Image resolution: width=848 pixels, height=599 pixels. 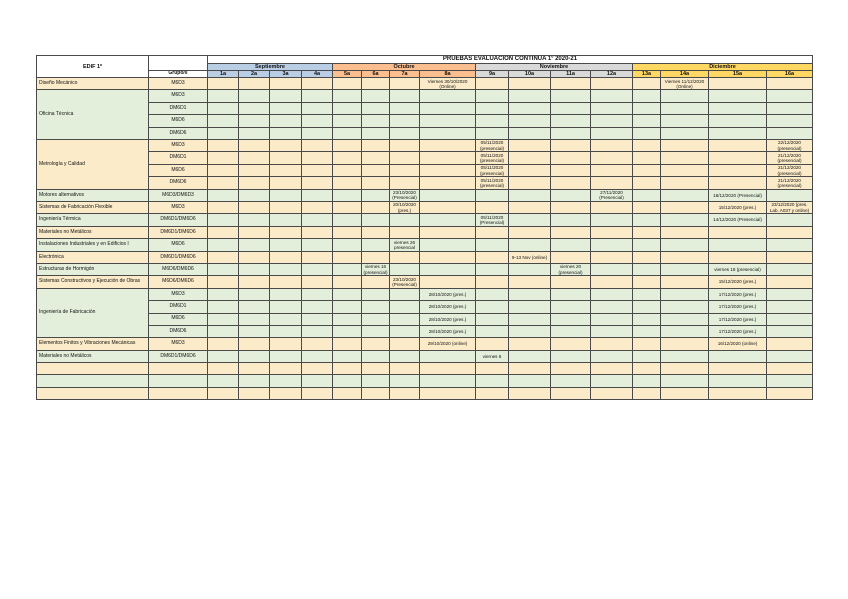 What do you see at coordinates (684, 84) in the screenshot?
I see `exam-cell: Viernes 11/12/2020 (Online)` at bounding box center [684, 84].